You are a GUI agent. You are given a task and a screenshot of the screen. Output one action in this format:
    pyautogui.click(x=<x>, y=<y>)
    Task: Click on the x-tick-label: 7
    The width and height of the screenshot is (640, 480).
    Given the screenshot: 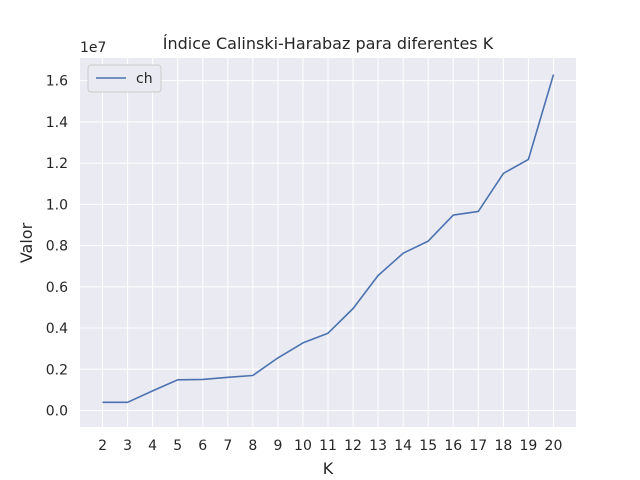 What is the action you would take?
    pyautogui.click(x=227, y=446)
    